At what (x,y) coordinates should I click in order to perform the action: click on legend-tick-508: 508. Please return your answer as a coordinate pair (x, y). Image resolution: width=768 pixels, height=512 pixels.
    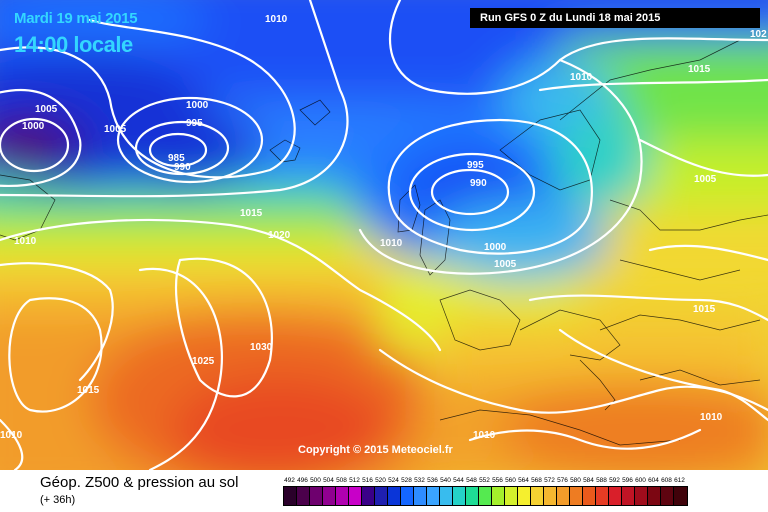
    Looking at the image, I should click on (341, 480).